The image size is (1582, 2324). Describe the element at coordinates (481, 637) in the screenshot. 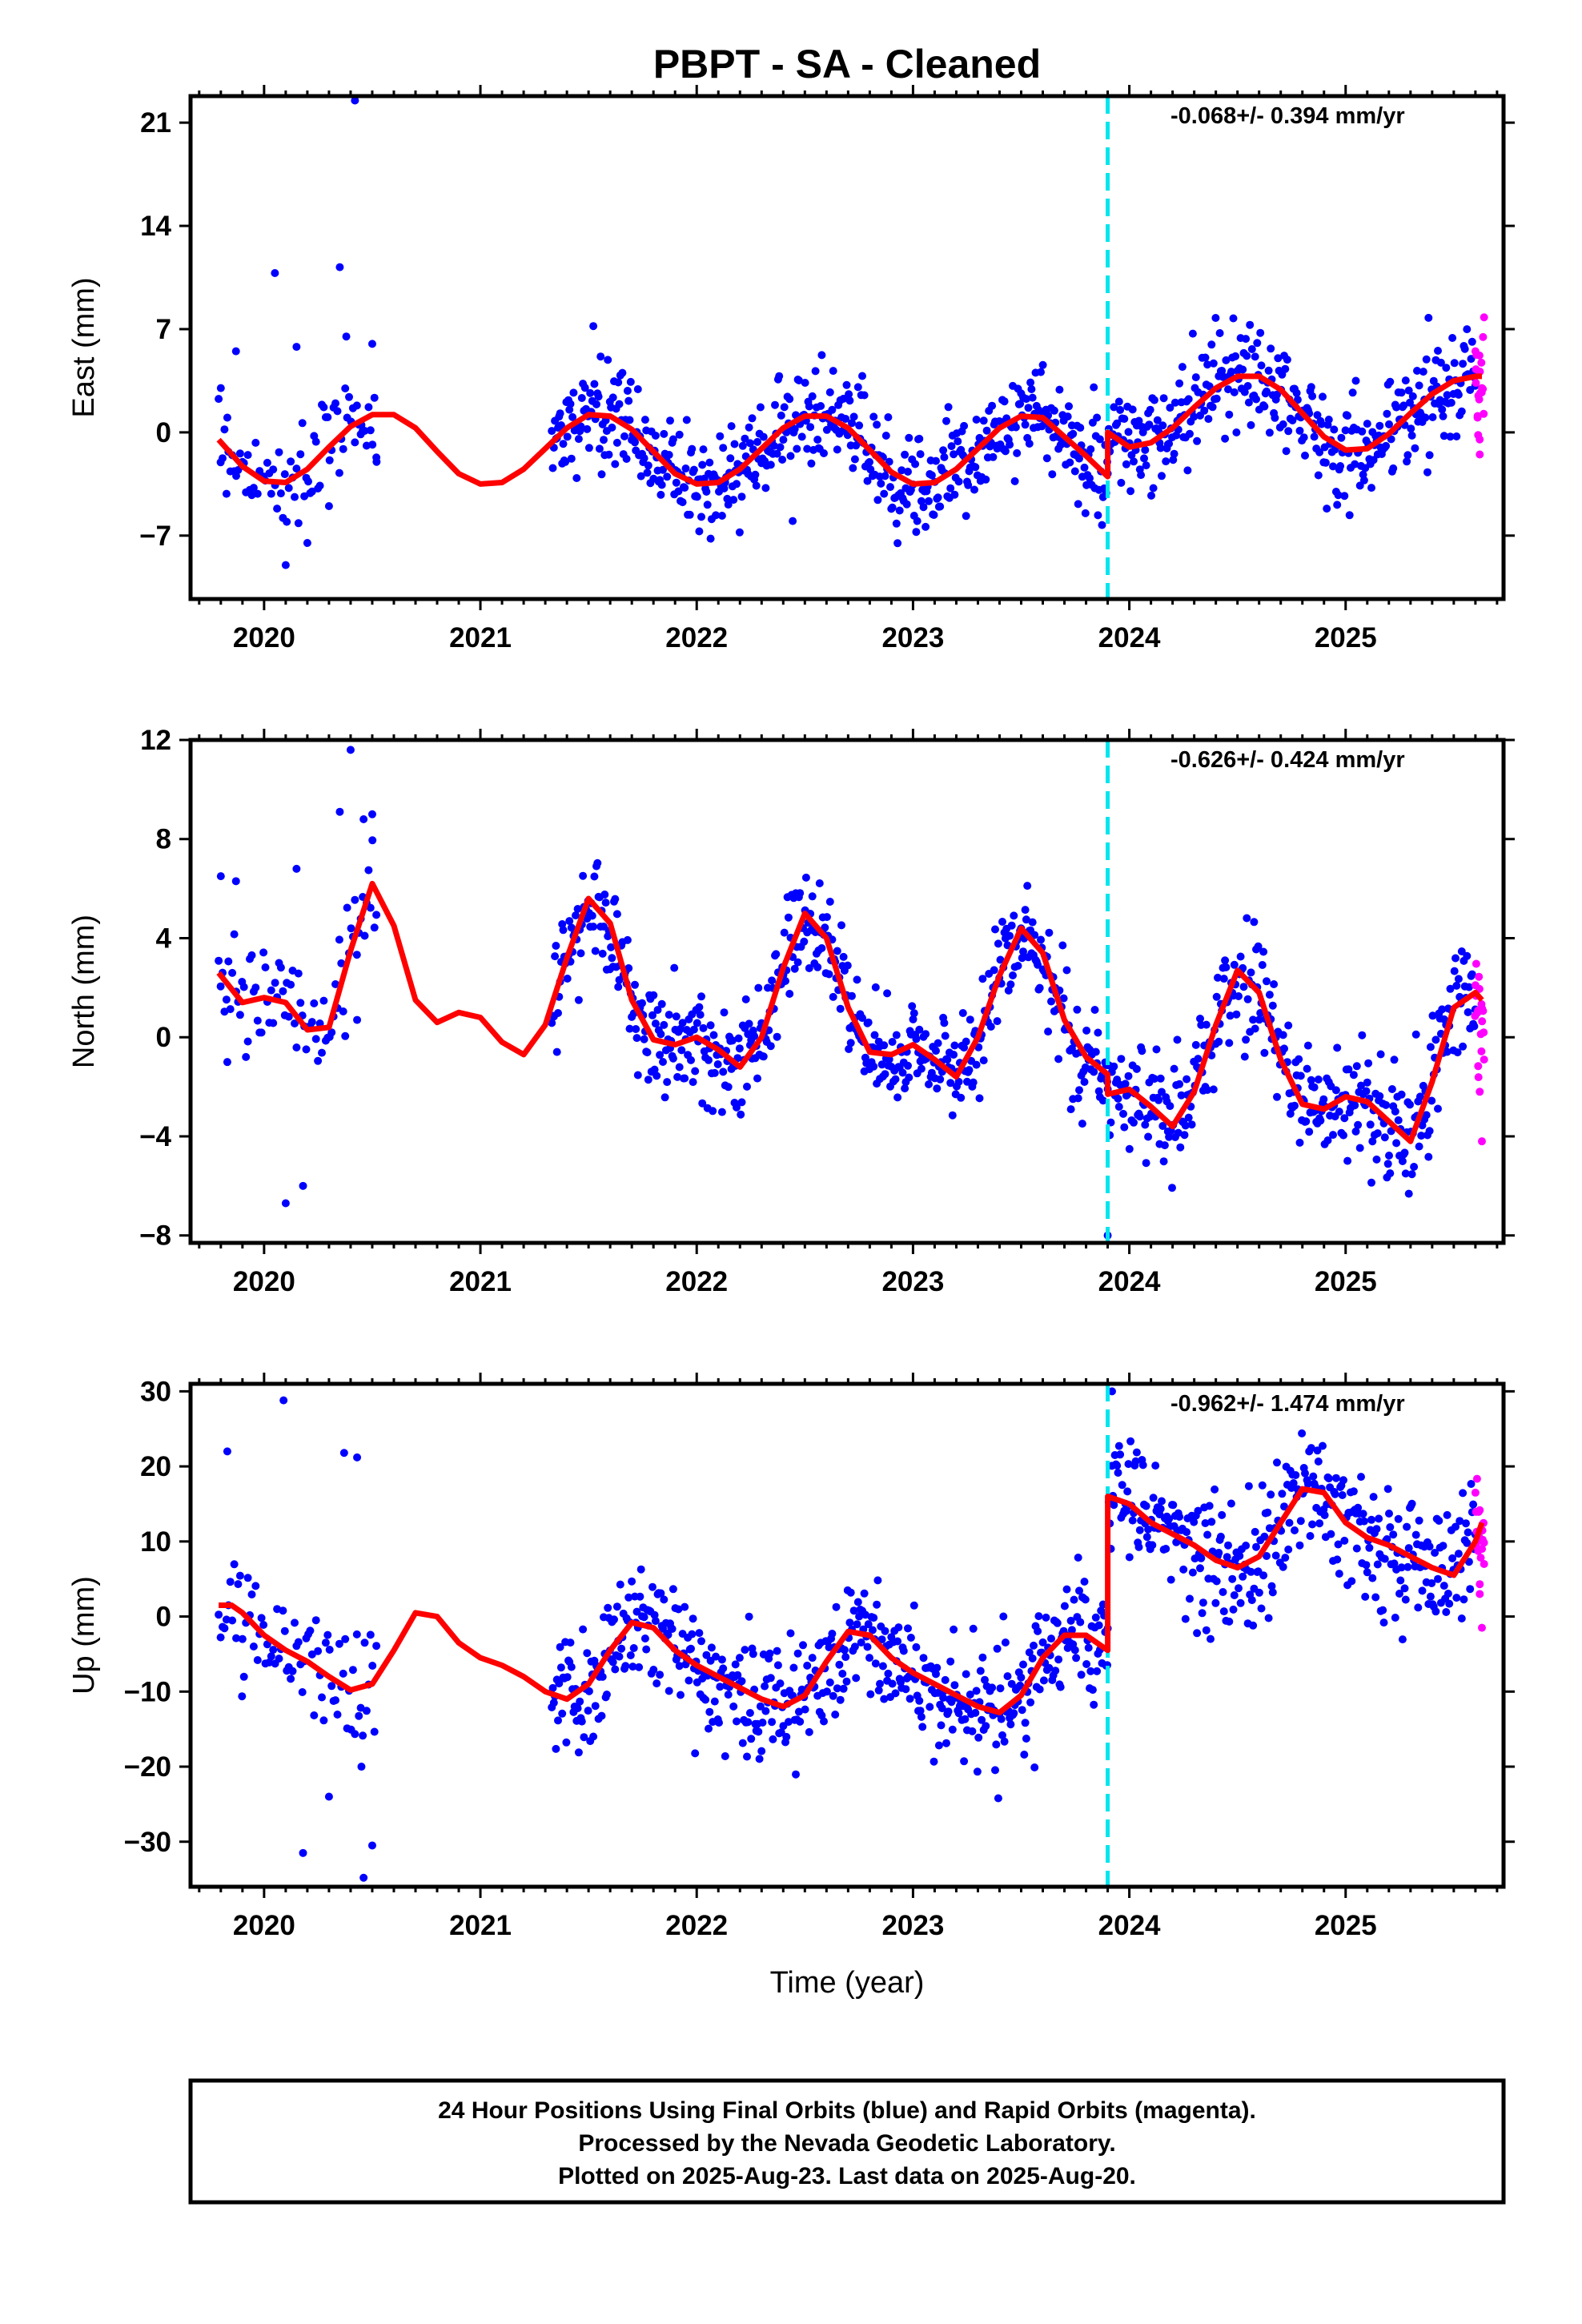

I see `x-tick-label: 2021` at that location.